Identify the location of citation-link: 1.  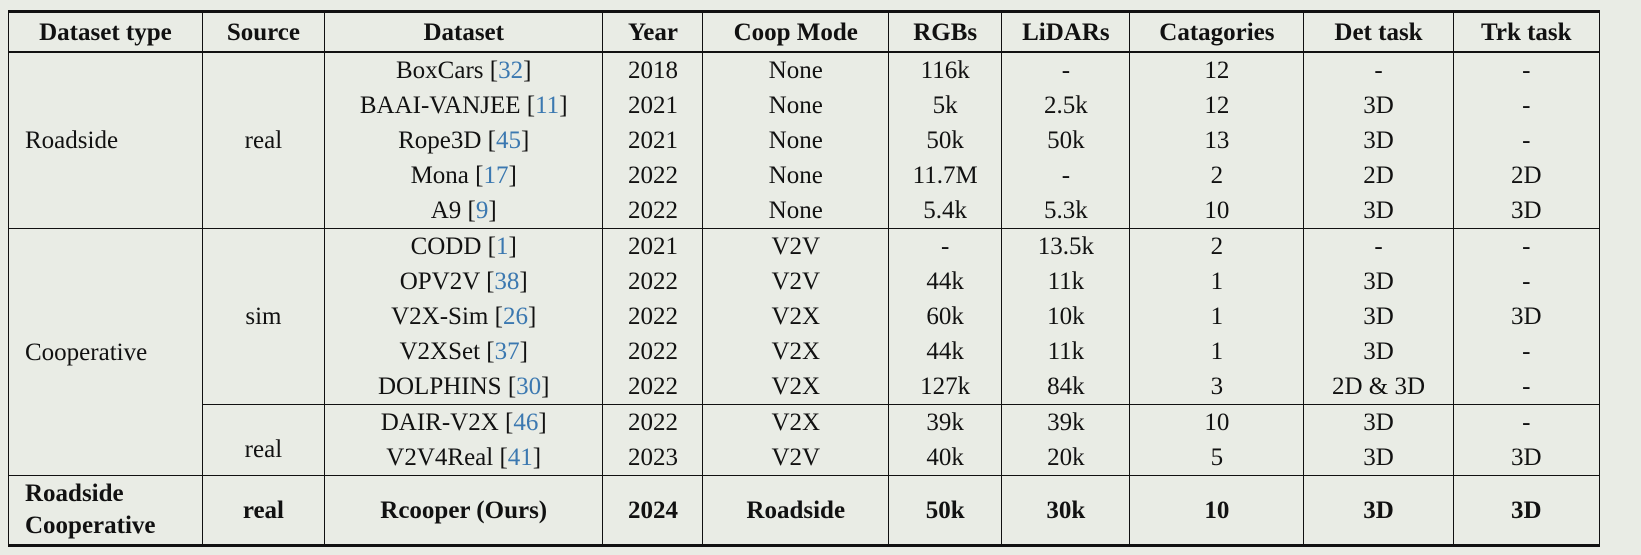
(502, 246).